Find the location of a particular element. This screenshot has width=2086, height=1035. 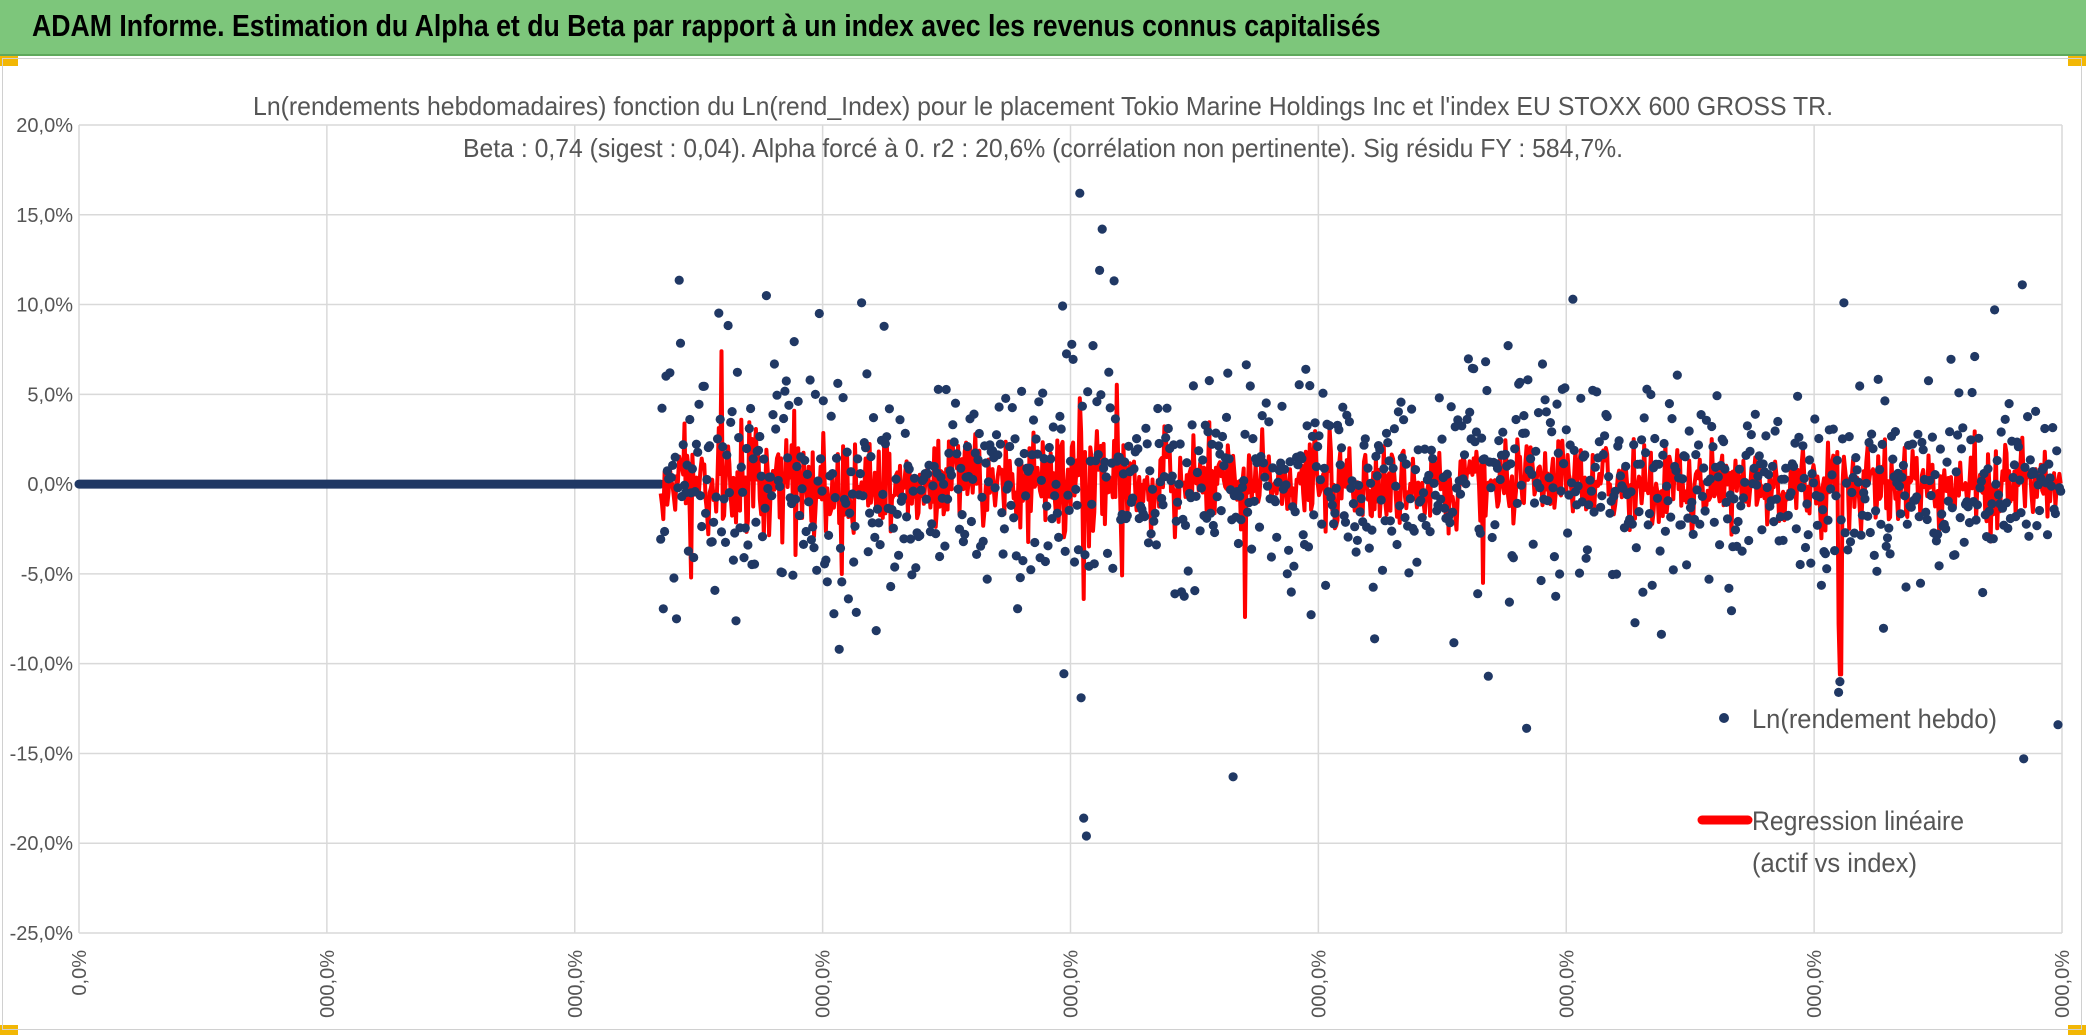

corner-marker-left is located at coordinates (9, 61).